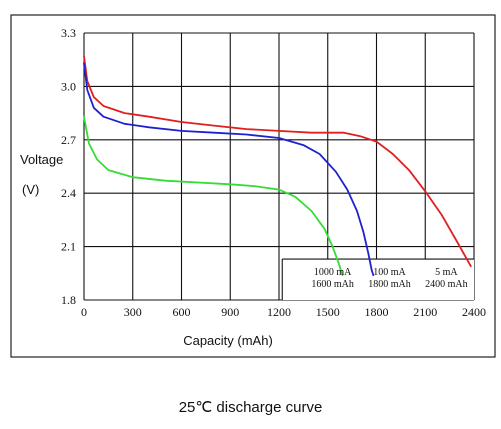  I want to click on x-tick-label: 300, so click(133, 312).